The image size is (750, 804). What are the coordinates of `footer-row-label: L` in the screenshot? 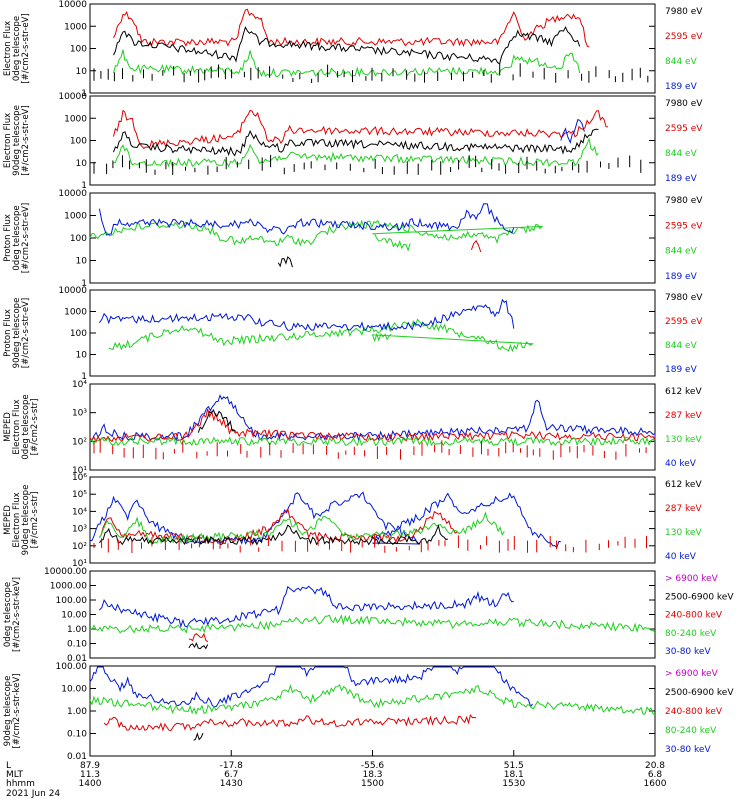 It's located at (8, 766).